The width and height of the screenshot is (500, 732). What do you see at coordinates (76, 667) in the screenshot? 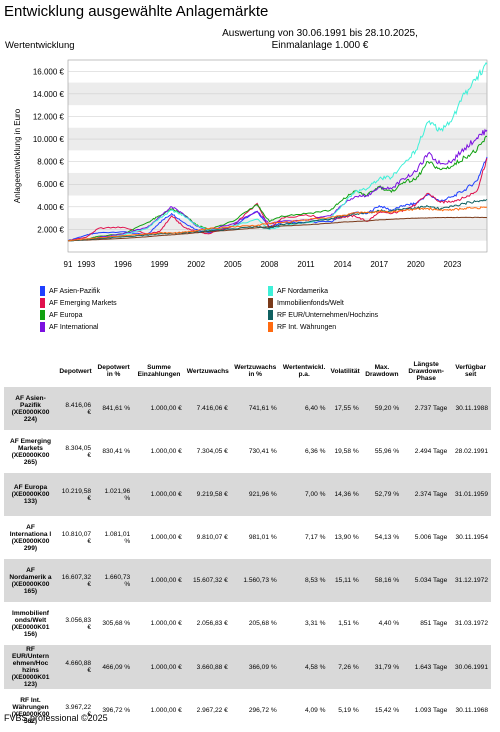
I see `table-cell: 4.660,88 €` at bounding box center [76, 667].